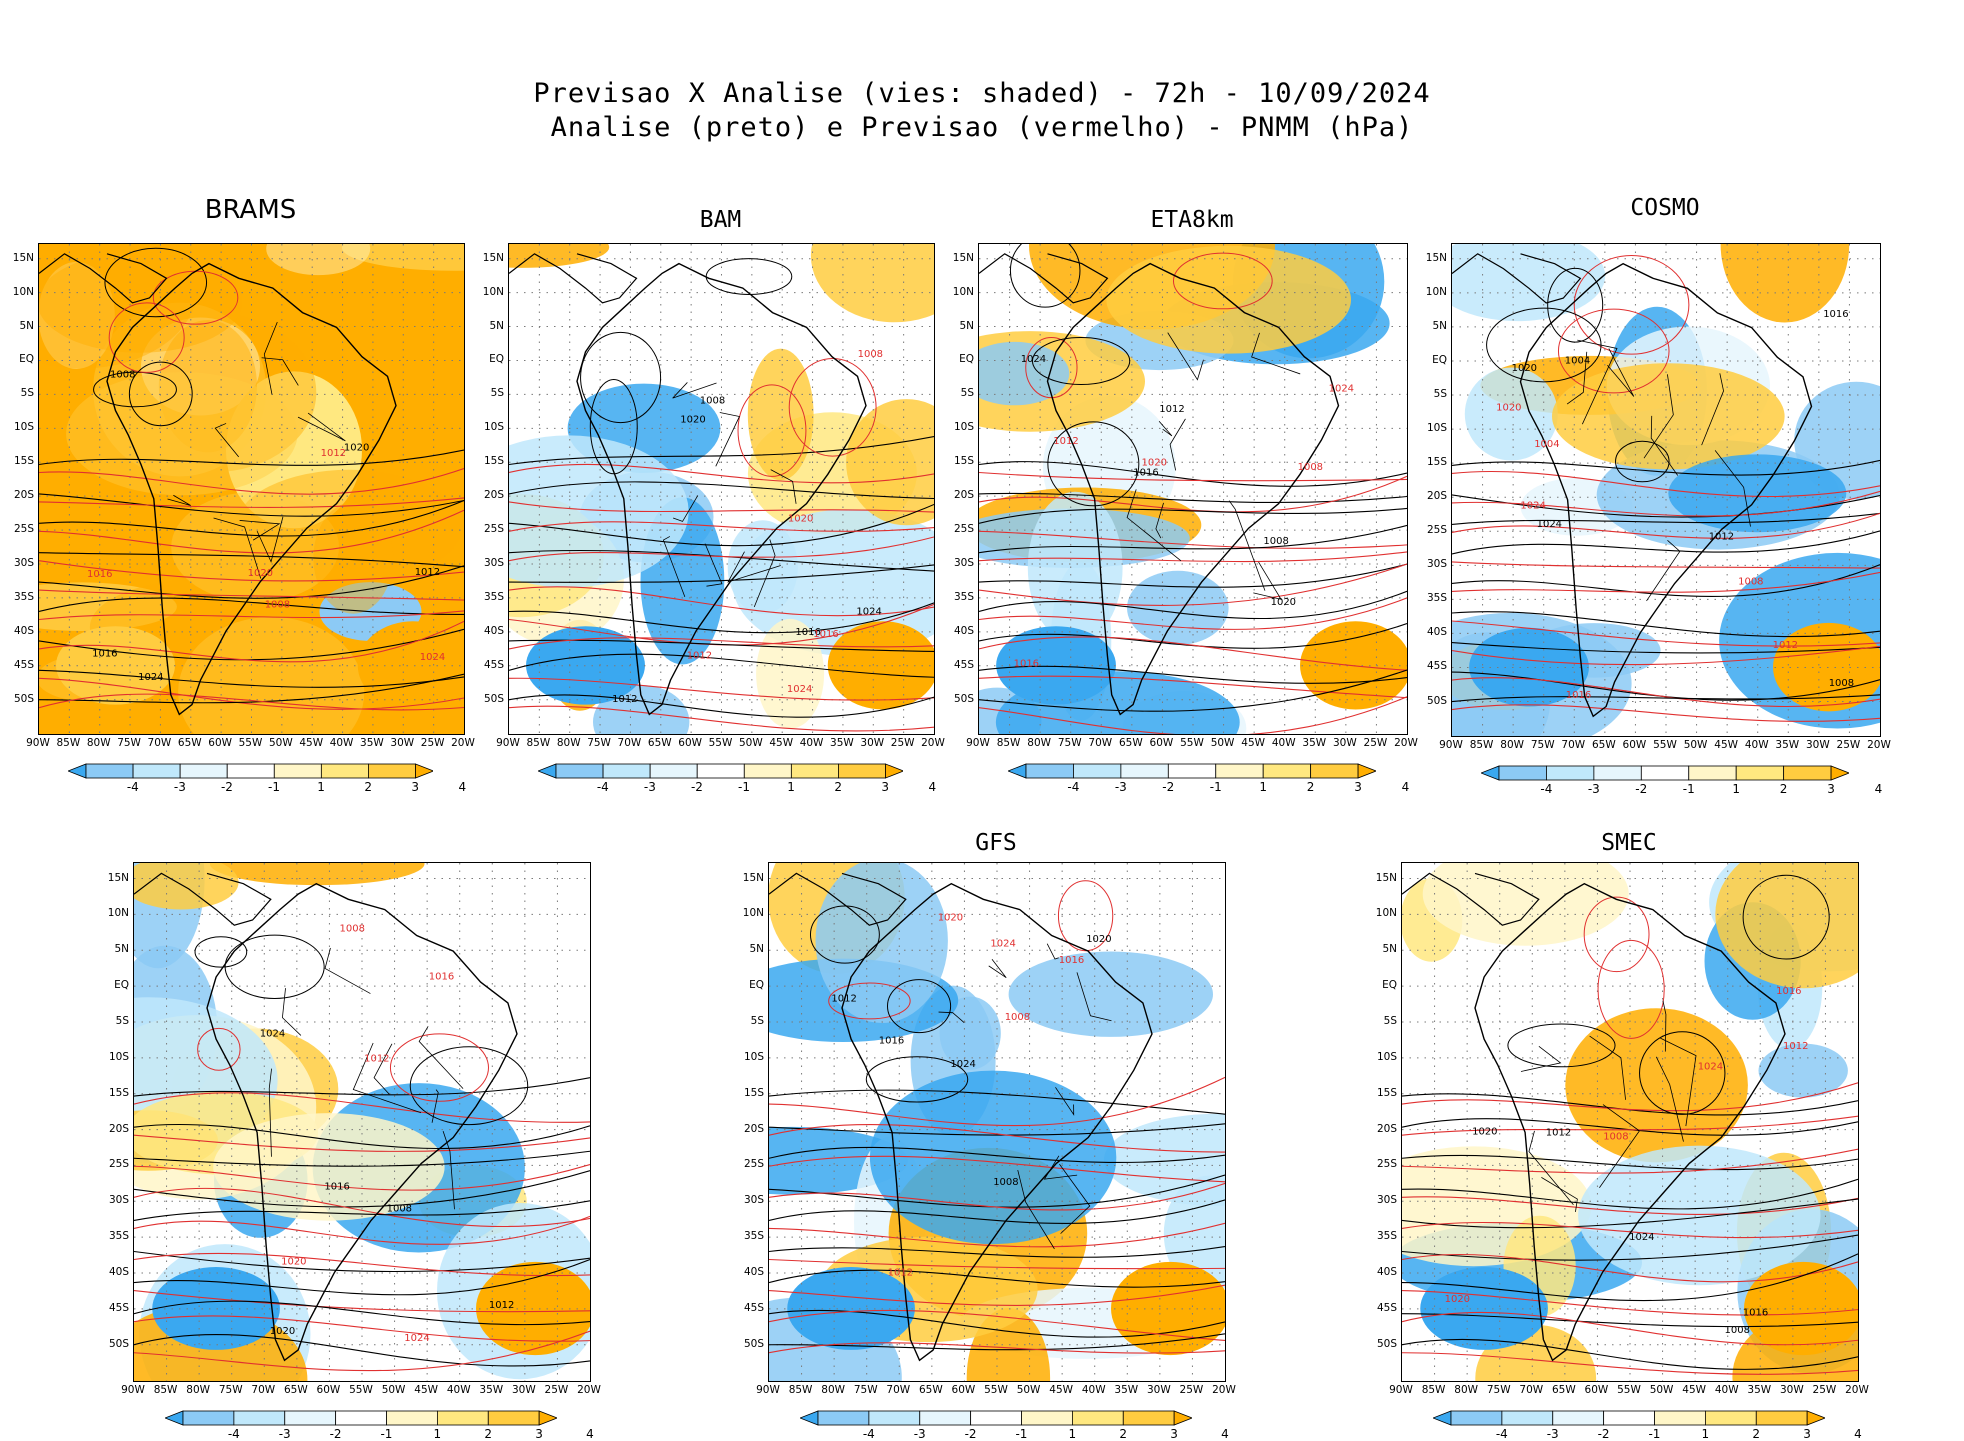  I want to click on latitude-label: 35S, so click(493, 596).